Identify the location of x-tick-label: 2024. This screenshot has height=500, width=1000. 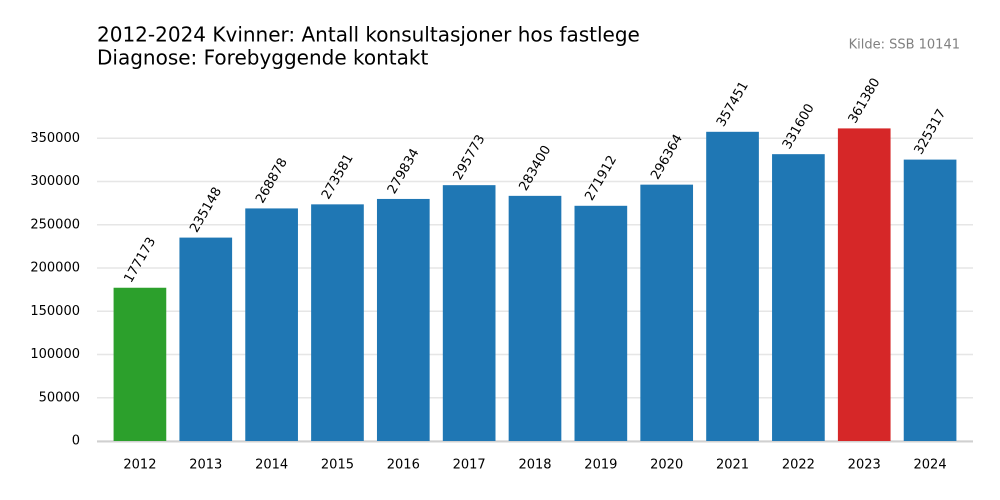
(930, 465).